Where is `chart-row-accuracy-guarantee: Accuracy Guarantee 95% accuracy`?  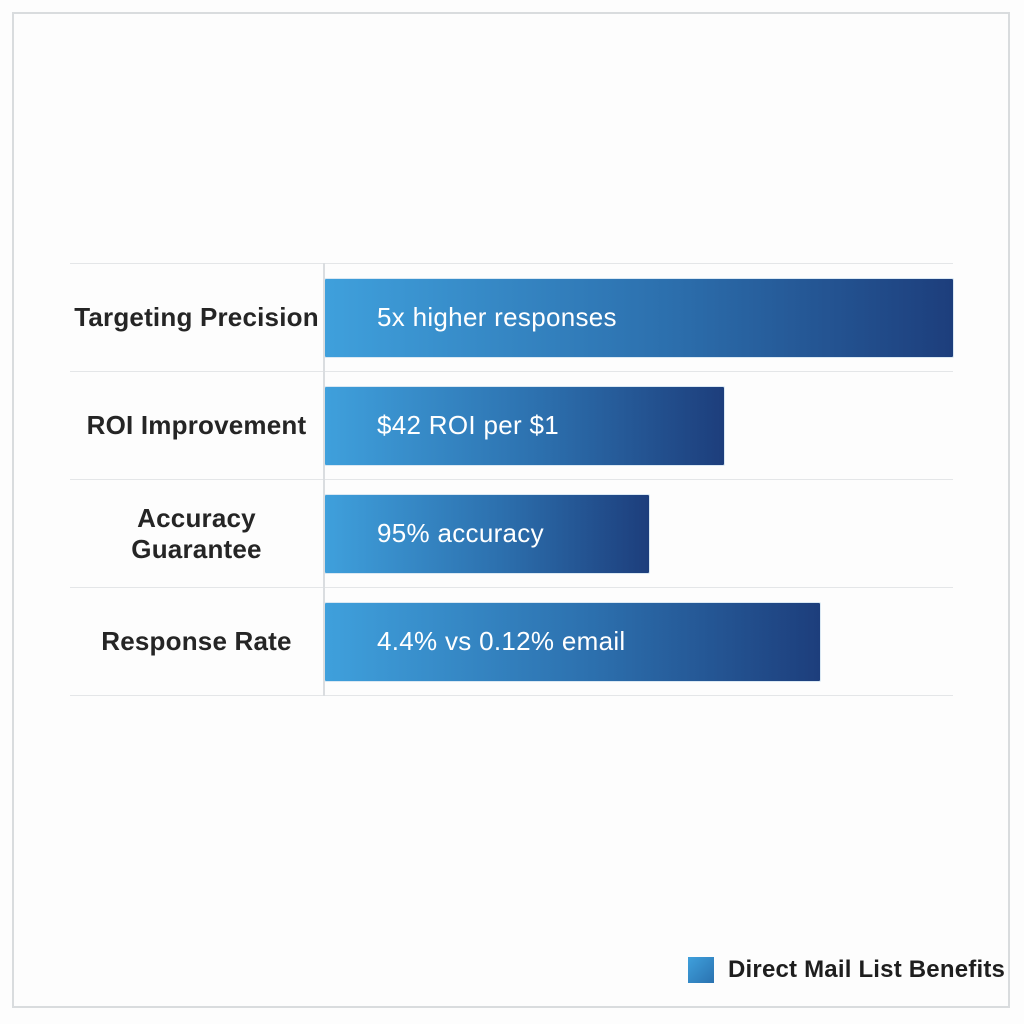 chart-row-accuracy-guarantee: Accuracy Guarantee 95% accuracy is located at coordinates (511, 534).